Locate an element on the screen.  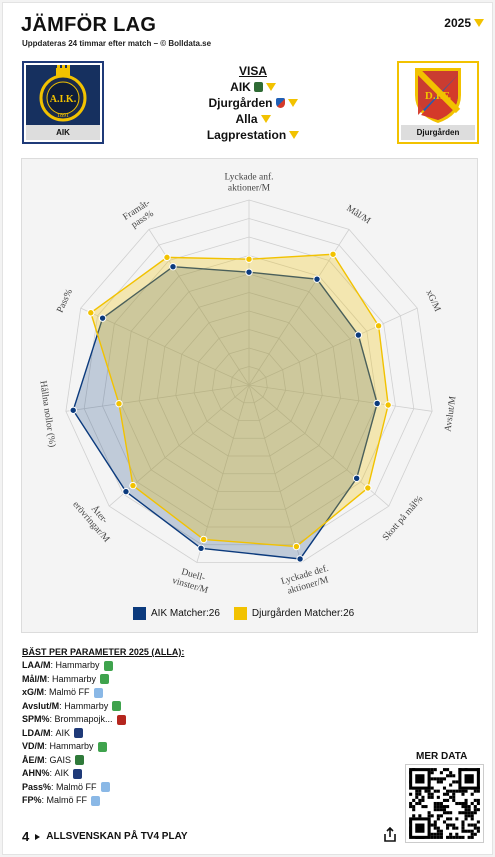
legend-item-djurgarden: Djurgården Matcher:26 is located at coordinates (293, 613).